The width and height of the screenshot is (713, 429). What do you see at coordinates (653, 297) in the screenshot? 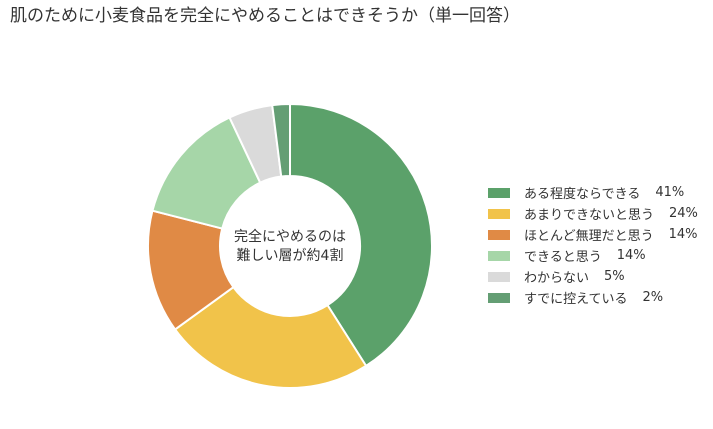
I see `legend-value: 2%` at bounding box center [653, 297].